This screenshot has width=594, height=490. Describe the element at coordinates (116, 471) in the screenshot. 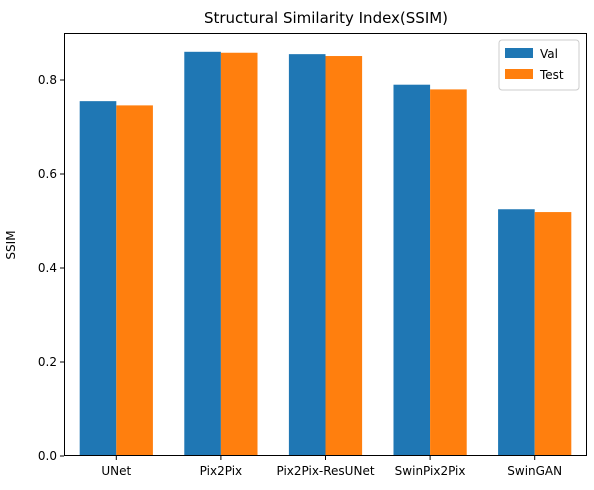

I see `x-tick-label: UNet` at that location.